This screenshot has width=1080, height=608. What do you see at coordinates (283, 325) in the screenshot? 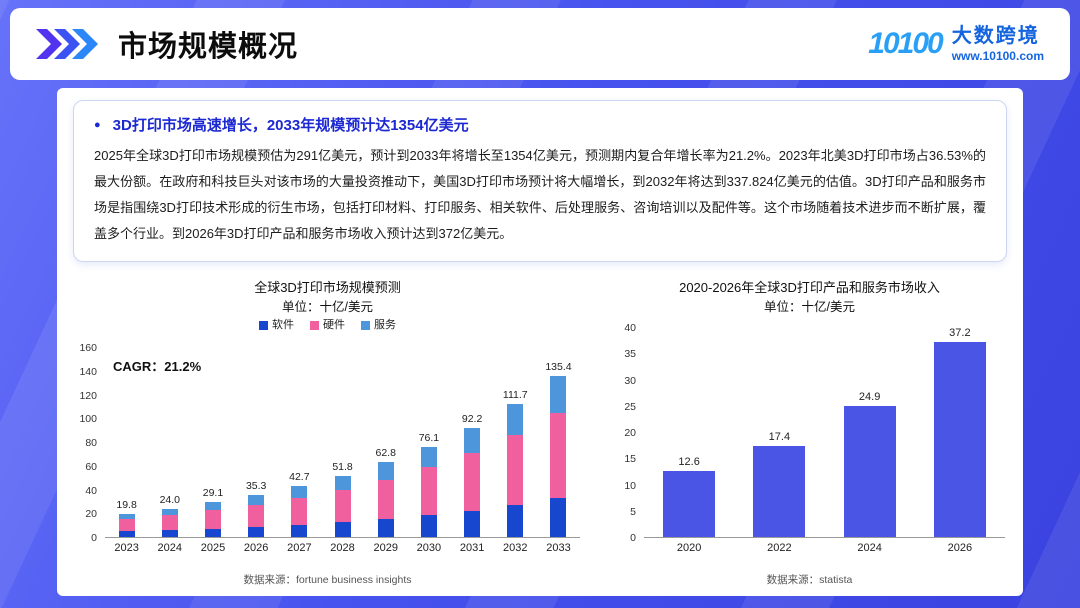
I see `legend-label: 软件` at bounding box center [283, 325].